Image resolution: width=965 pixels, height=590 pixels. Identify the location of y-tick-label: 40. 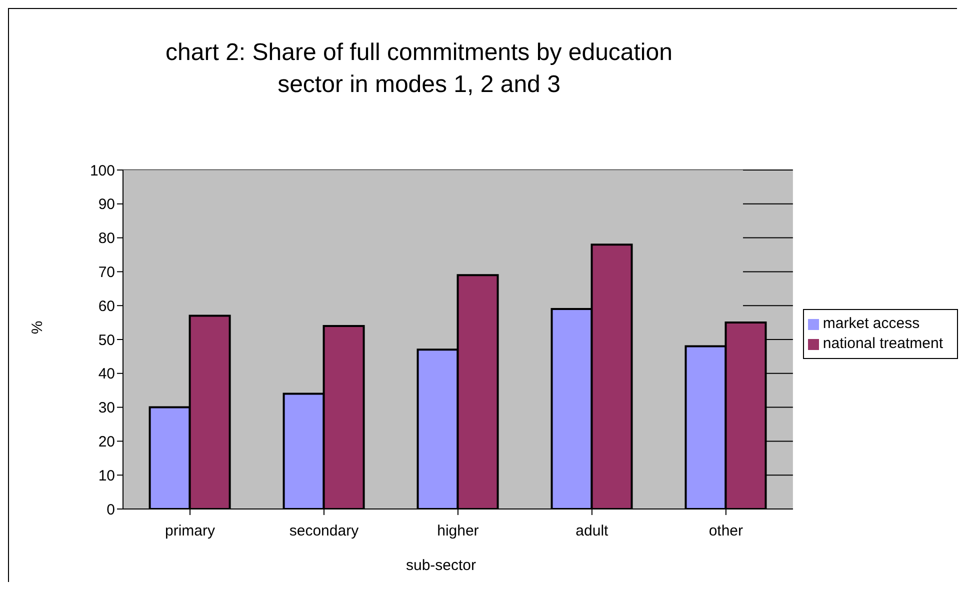
(106, 374).